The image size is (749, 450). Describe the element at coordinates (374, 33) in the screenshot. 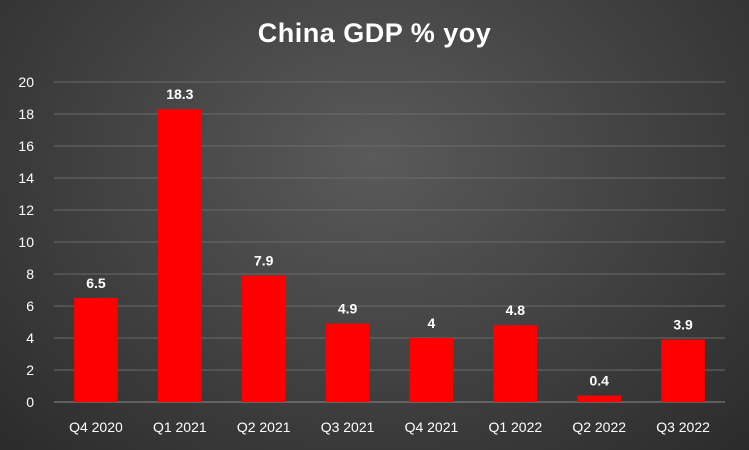

I see `chart-title: China GDP % yoy` at that location.